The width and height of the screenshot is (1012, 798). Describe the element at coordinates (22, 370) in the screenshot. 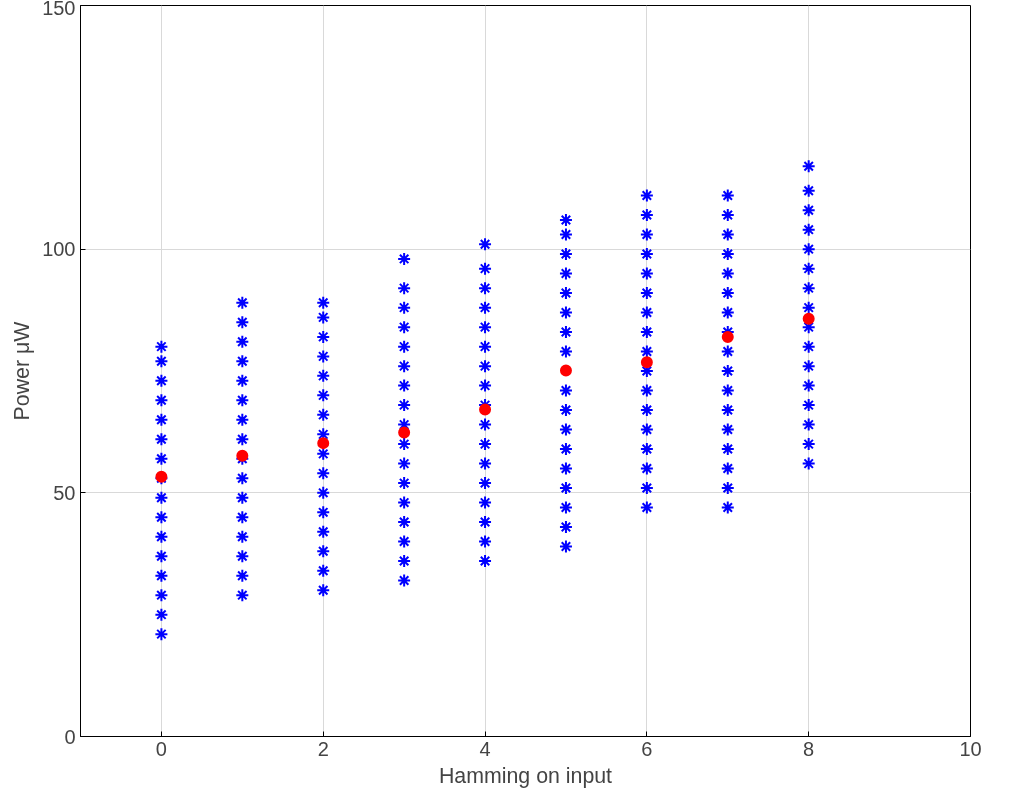

I see `y-axis-title: Power μW` at that location.